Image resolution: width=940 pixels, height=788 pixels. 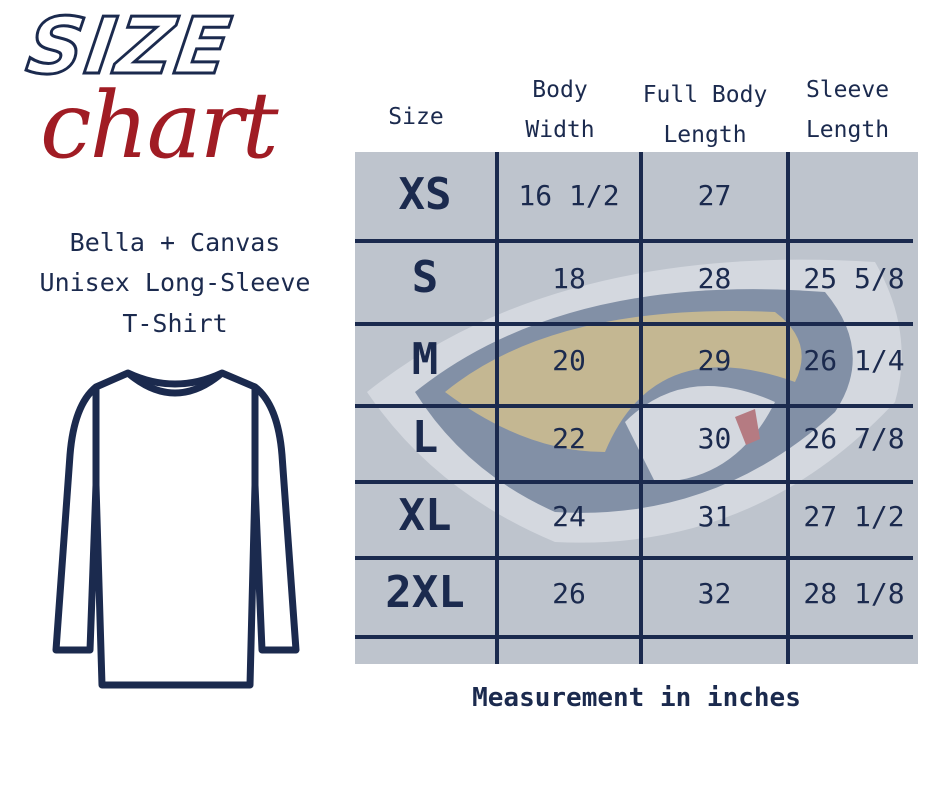 I want to click on cell-size: 2XL, so click(x=425, y=592).